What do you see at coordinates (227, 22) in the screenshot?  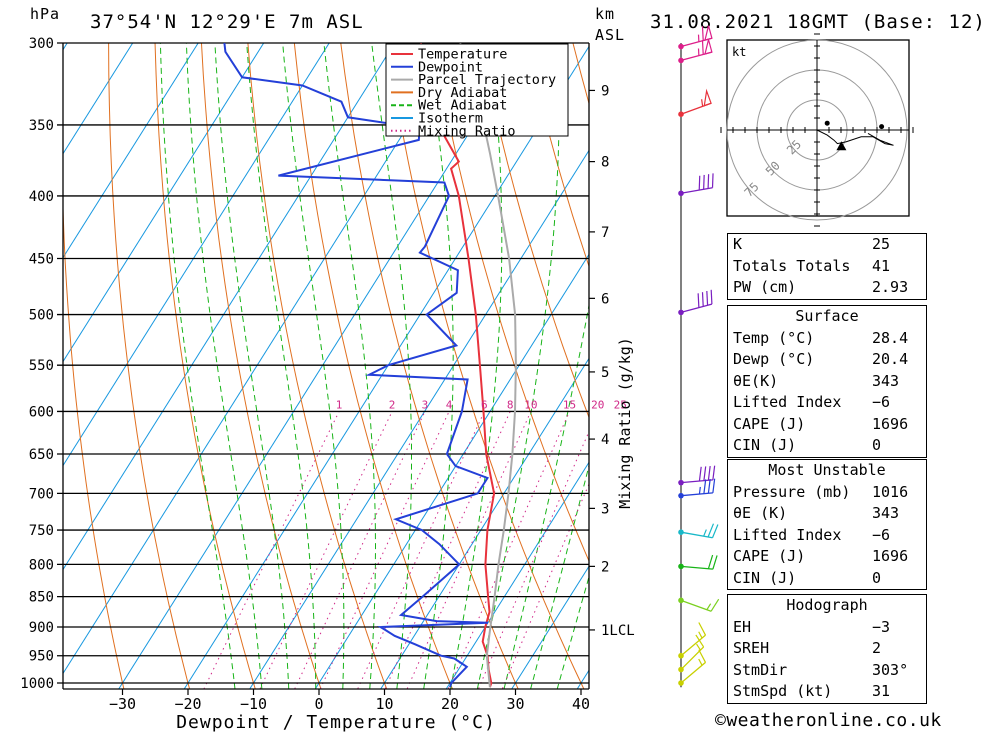 I see `station-location: 37°54'N 12°29'E 7m ASL` at bounding box center [227, 22].